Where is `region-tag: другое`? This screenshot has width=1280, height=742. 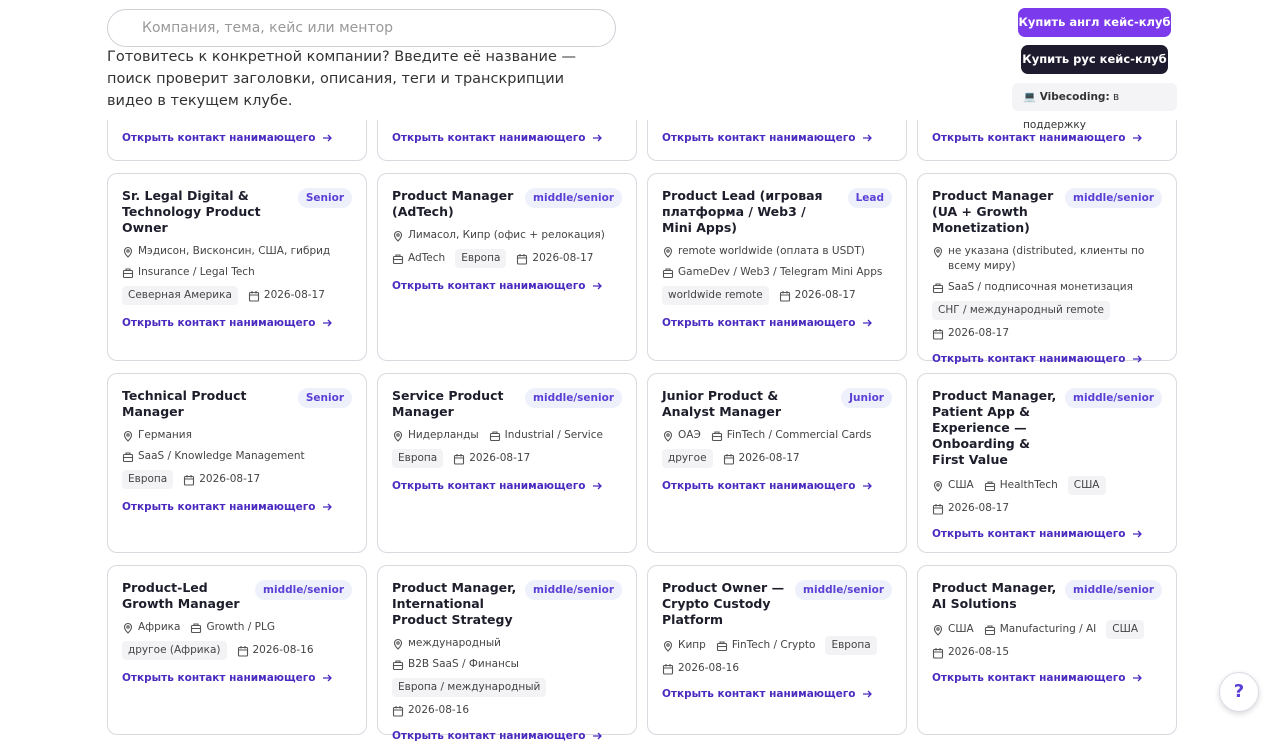
region-tag: другое is located at coordinates (687, 458).